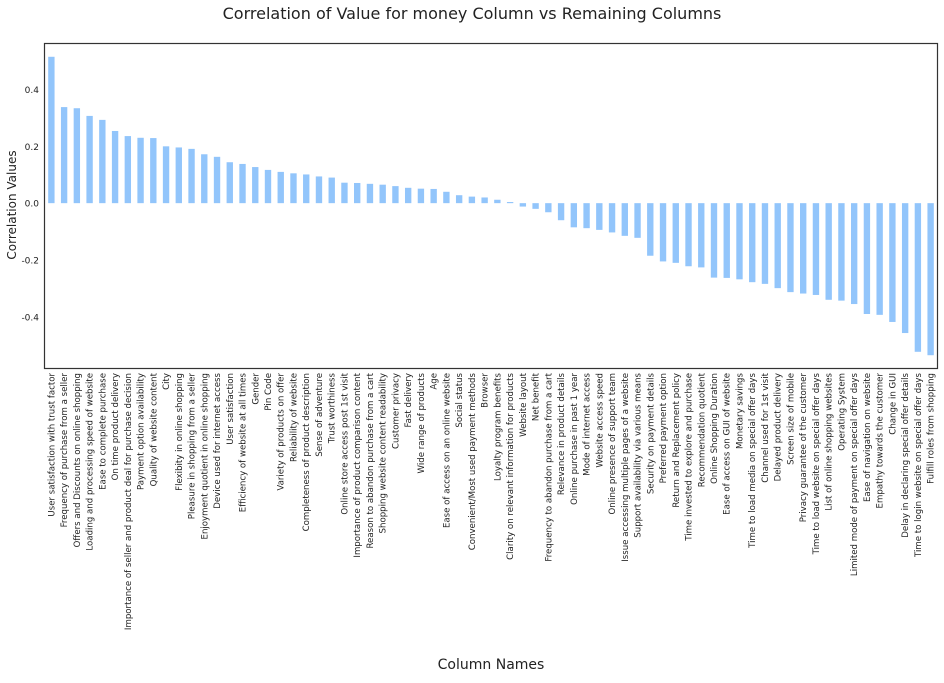  I want to click on x-tick-label: Security on payment details, so click(651, 433).